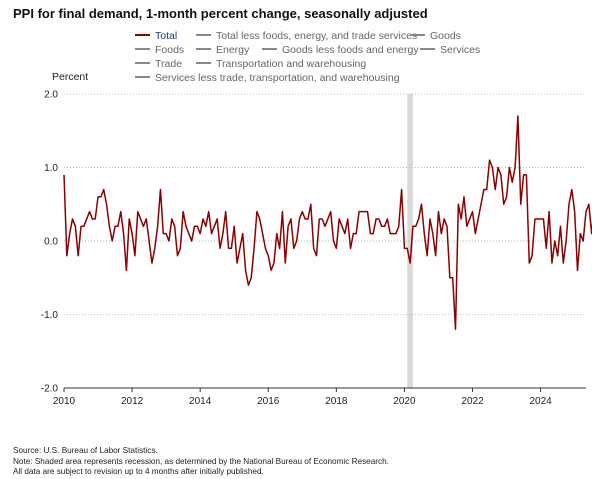  What do you see at coordinates (169, 64) in the screenshot?
I see `legend-label: Trade` at bounding box center [169, 64].